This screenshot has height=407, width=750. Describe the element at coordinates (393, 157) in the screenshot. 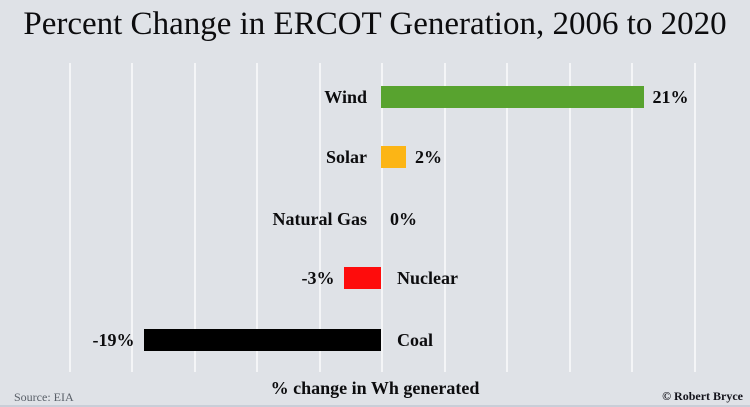

I see `bar-solar` at that location.